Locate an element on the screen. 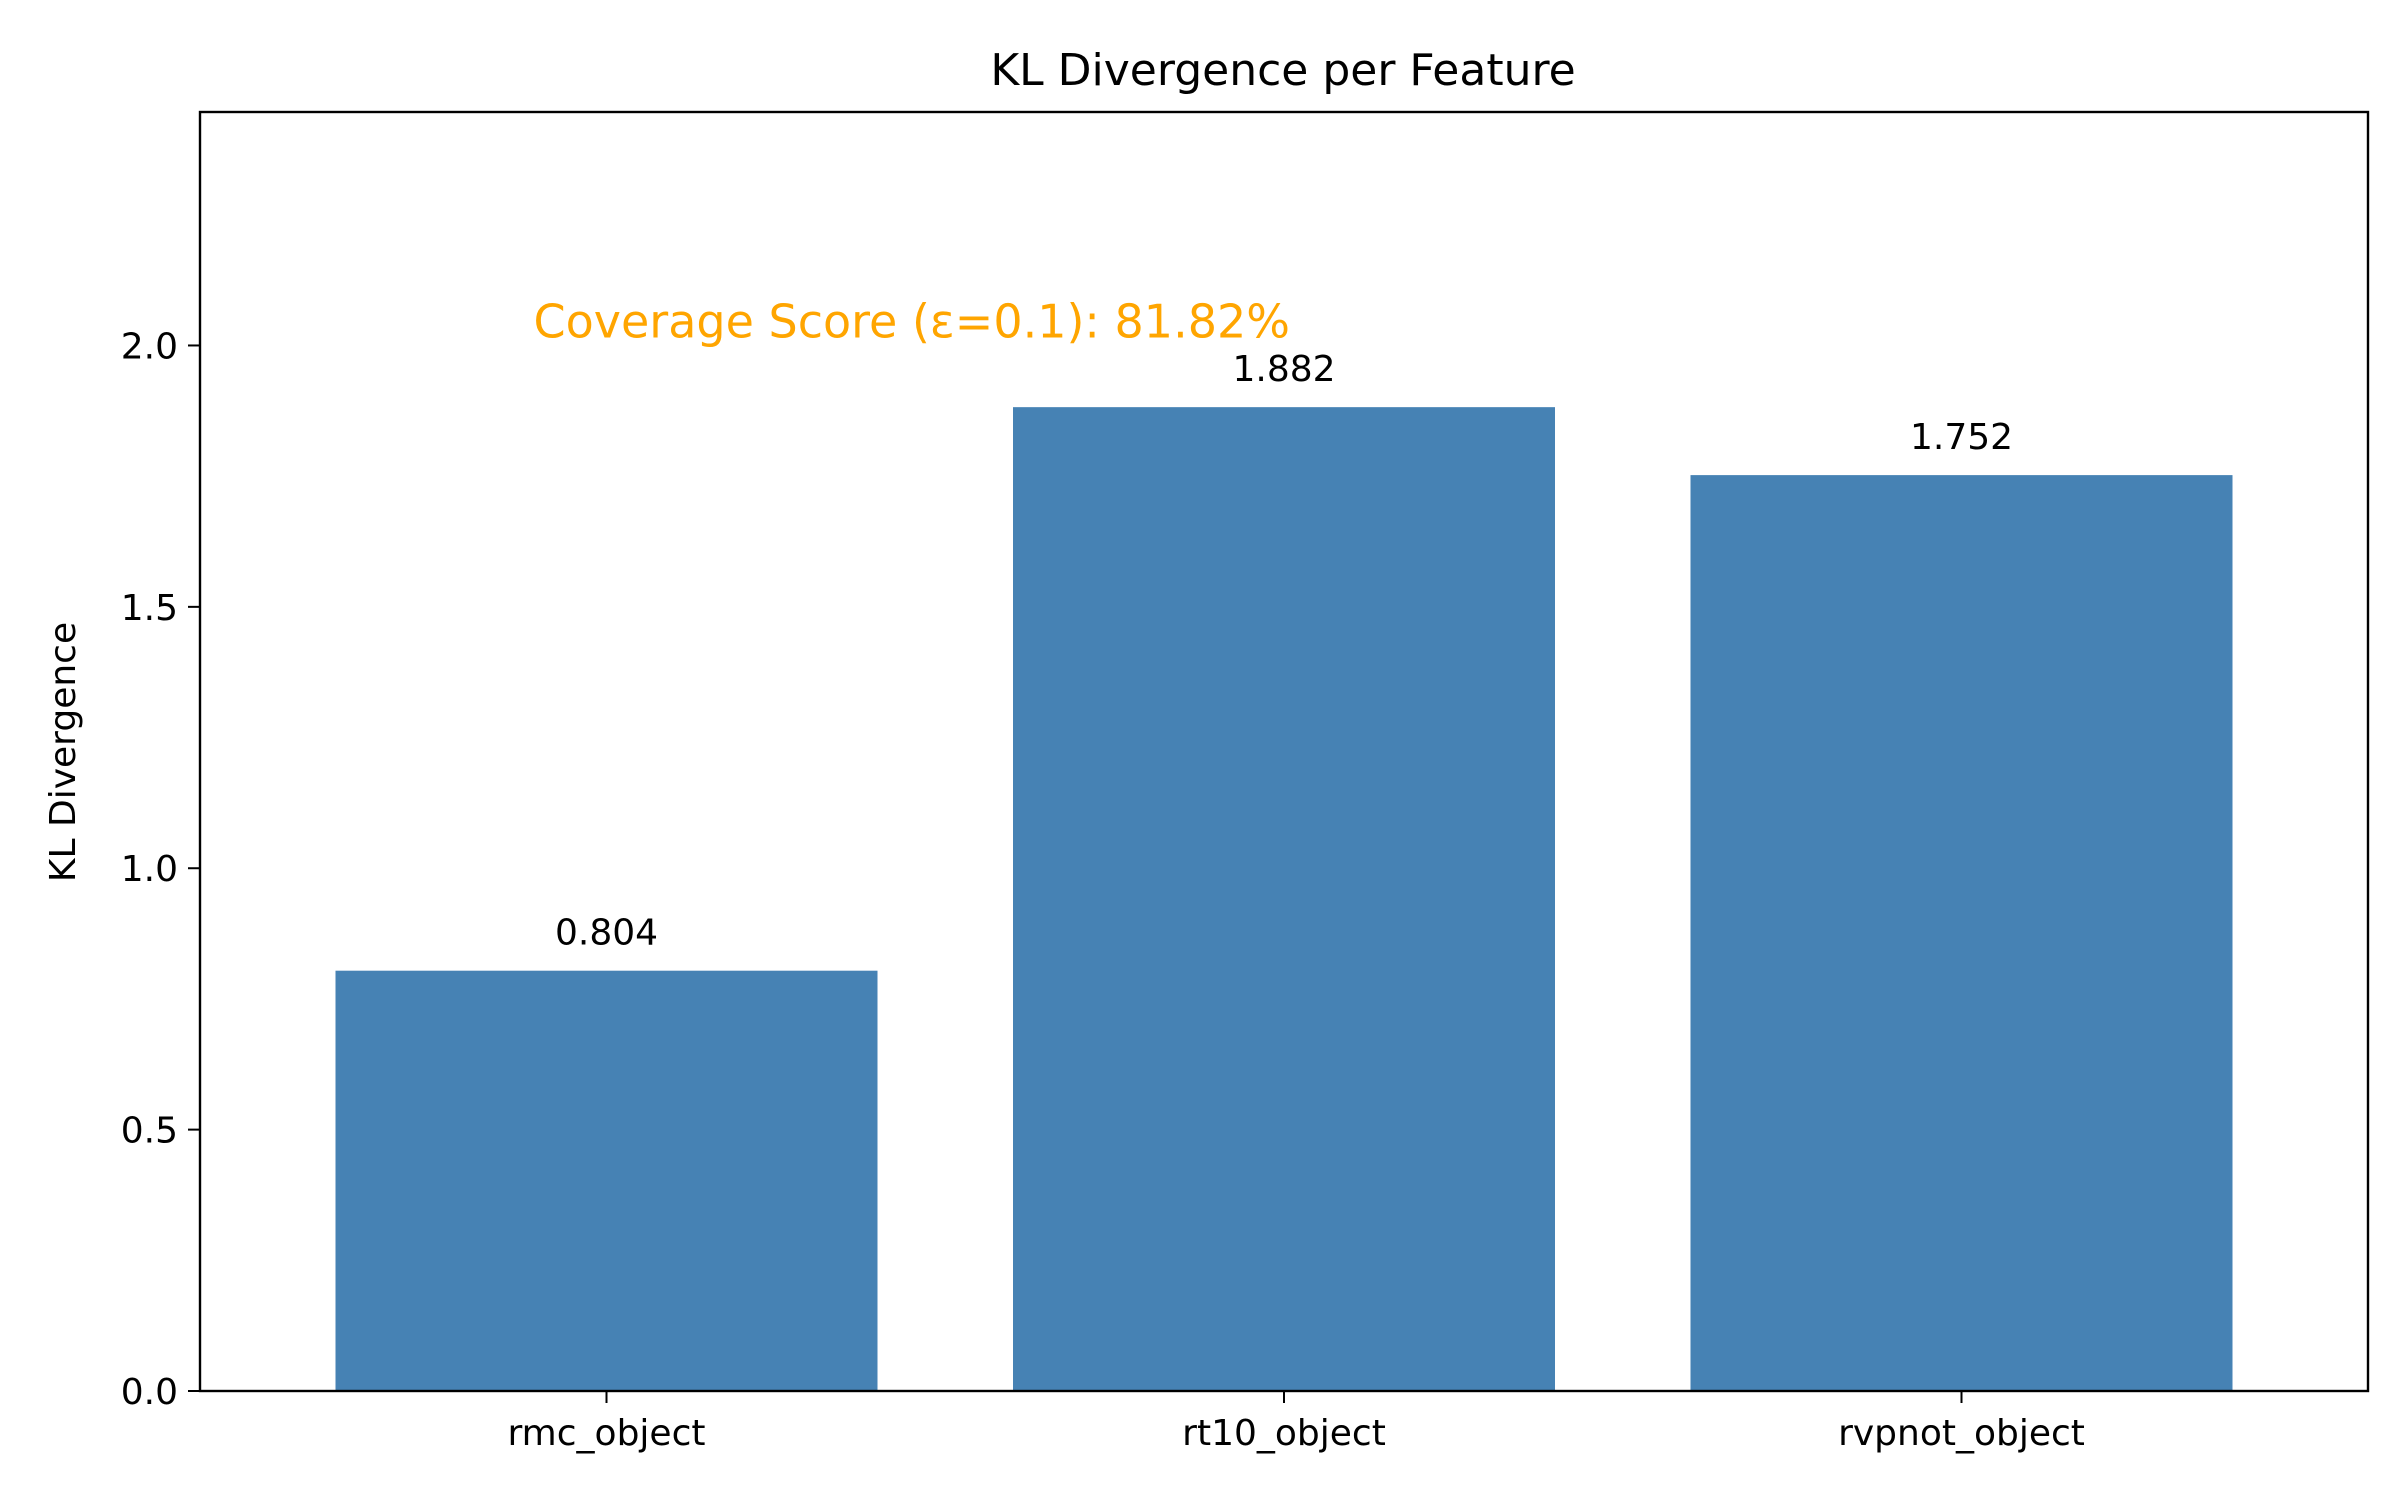 The image size is (2400, 1500). x-tick-label-rmc_object: rmc_object is located at coordinates (607, 1433).